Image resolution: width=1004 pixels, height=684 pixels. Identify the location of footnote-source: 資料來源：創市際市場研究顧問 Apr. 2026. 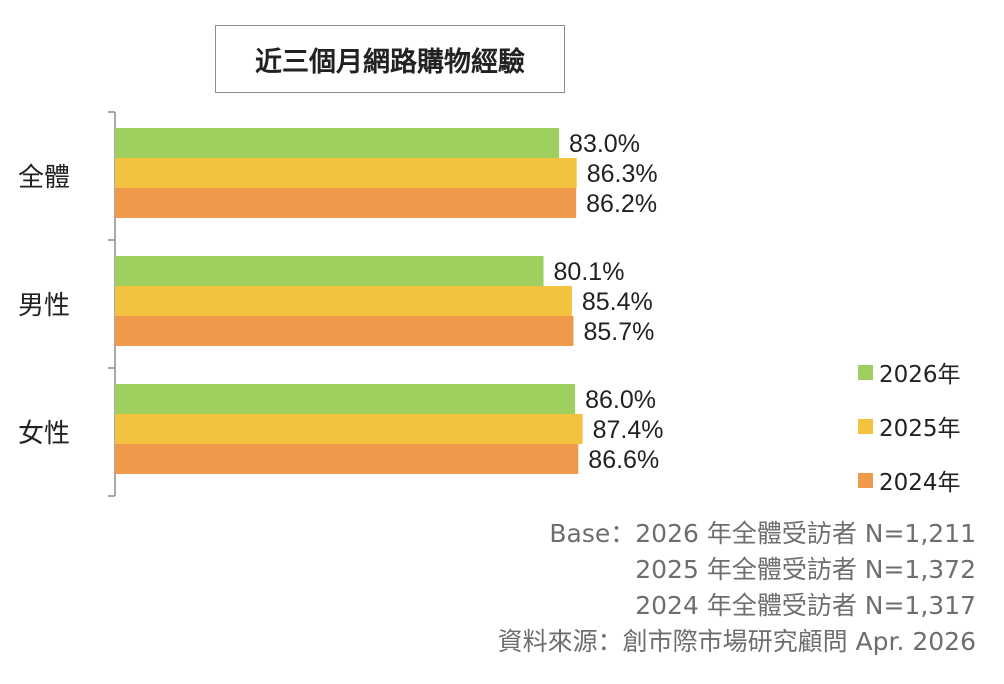
(736, 641).